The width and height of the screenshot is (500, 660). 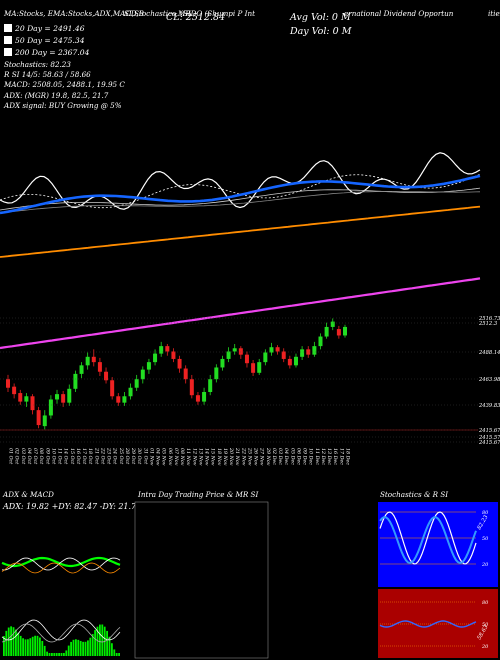 What do you see at coordinates (96, 455) in the screenshot?
I see `date-tick-label: 21 Oct` at bounding box center [96, 455].